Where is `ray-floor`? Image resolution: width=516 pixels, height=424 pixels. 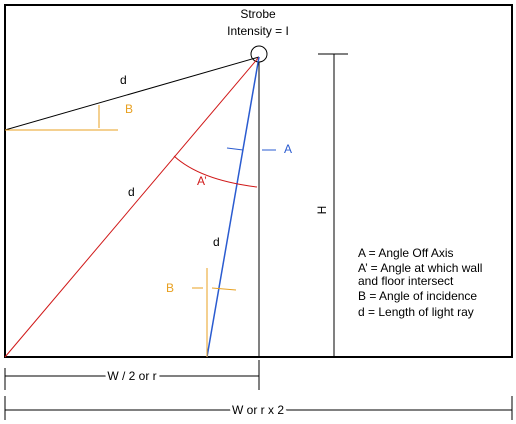 ray-floor is located at coordinates (233, 207).